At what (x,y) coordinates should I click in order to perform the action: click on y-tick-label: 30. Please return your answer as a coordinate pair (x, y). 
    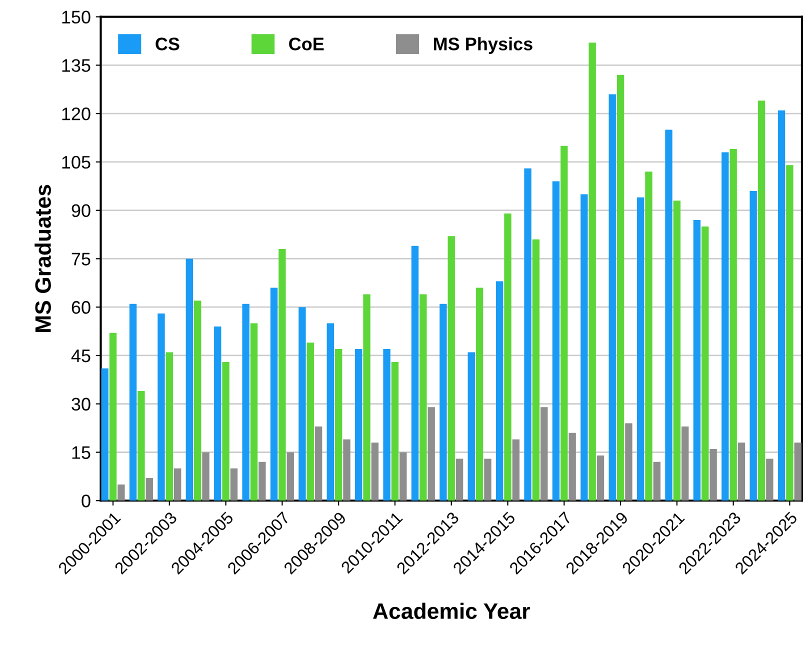
    Looking at the image, I should click on (81, 404).